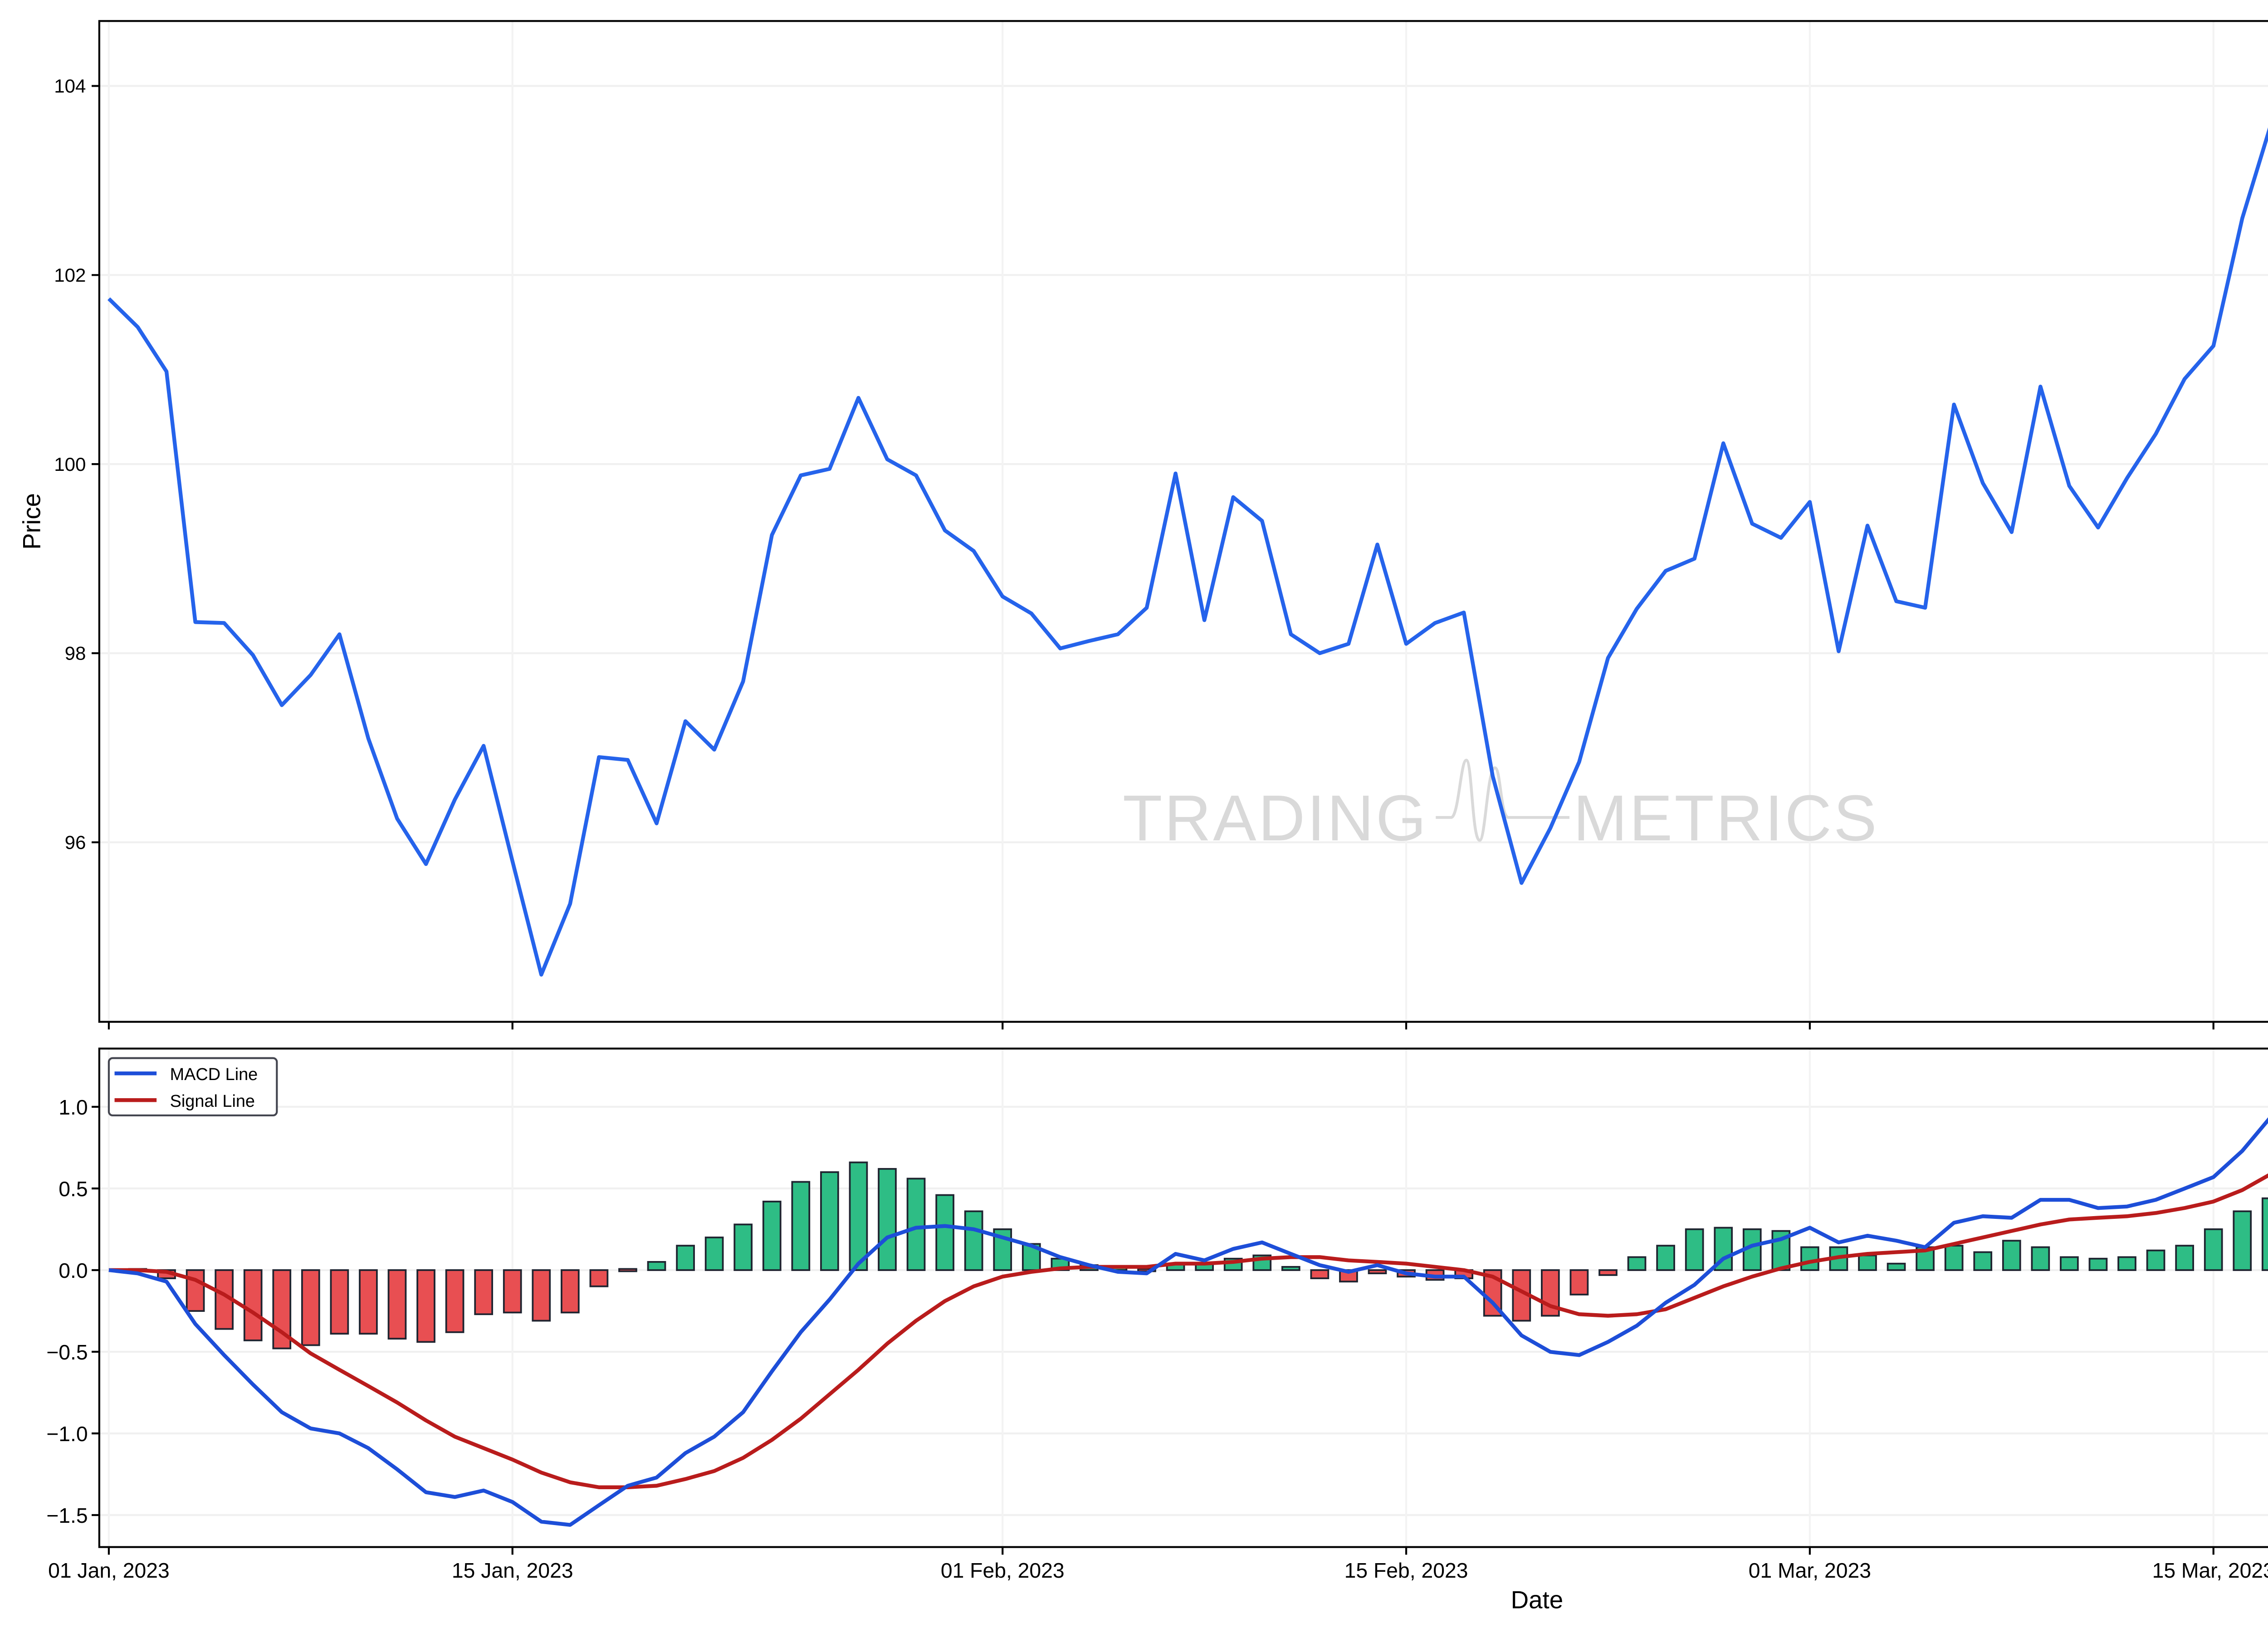 Image resolution: width=2268 pixels, height=1633 pixels. What do you see at coordinates (214, 1074) in the screenshot?
I see `legend-macd-label: MACD Line` at bounding box center [214, 1074].